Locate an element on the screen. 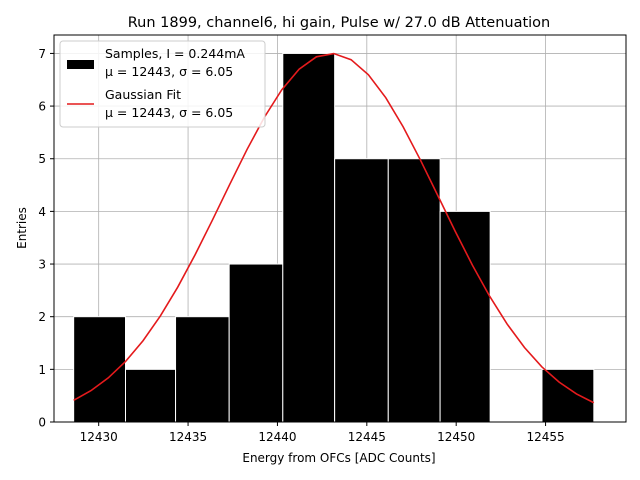  x-axis-label: Energy from OFCs [ADC Counts] is located at coordinates (338, 458).